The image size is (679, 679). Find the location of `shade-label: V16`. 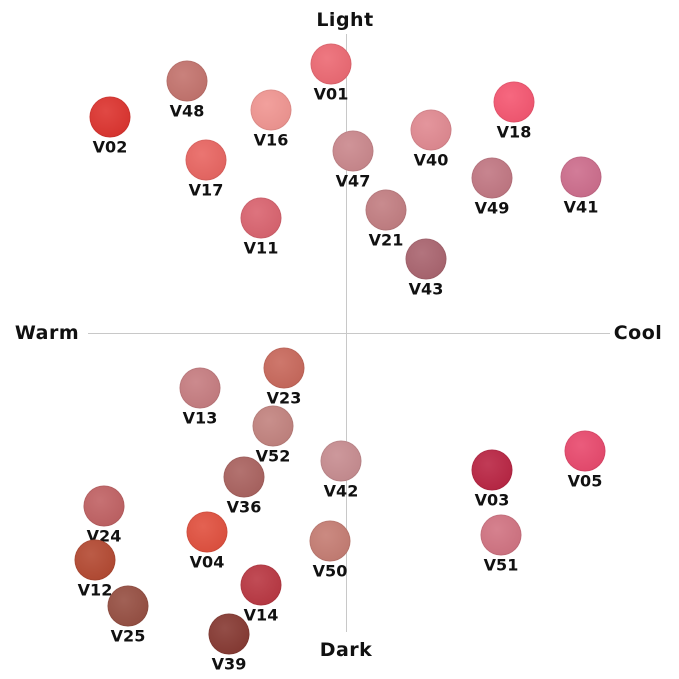

shade-label: V16 is located at coordinates (271, 140).